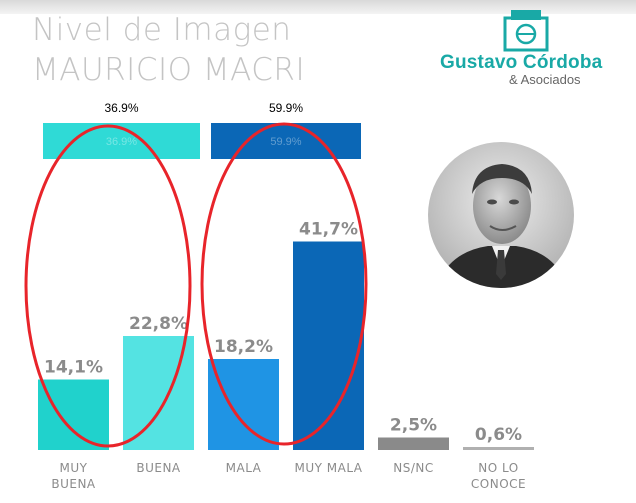 This screenshot has height=503, width=636. Describe the element at coordinates (244, 468) in the screenshot. I see `category-label-3: MALA` at that location.